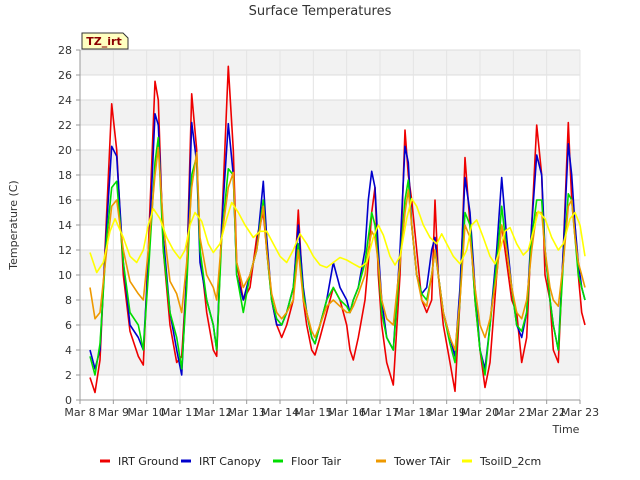  What do you see at coordinates (510, 461) in the screenshot?
I see `legend-label: TsoilD_2cm` at bounding box center [510, 461].